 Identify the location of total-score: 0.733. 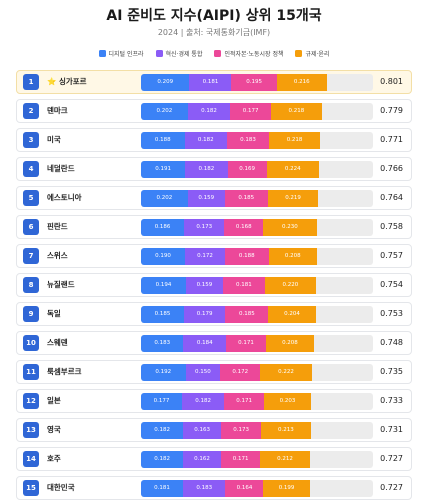
(391, 400).